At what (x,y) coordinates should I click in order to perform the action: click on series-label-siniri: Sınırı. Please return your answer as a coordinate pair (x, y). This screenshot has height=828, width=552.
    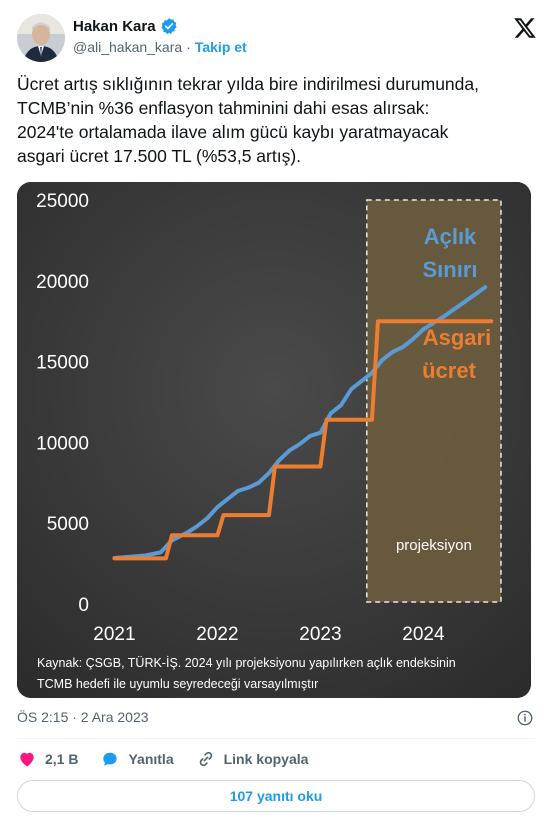
    Looking at the image, I should click on (449, 269).